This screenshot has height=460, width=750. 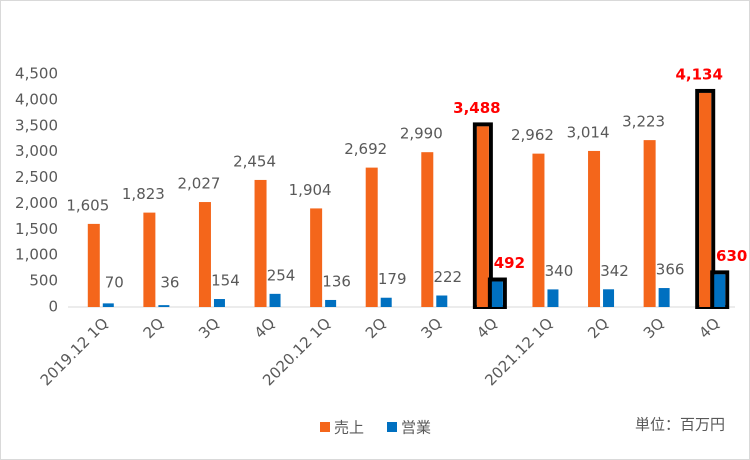 What do you see at coordinates (349, 428) in the screenshot?
I see `legend-label: 売上` at bounding box center [349, 428].